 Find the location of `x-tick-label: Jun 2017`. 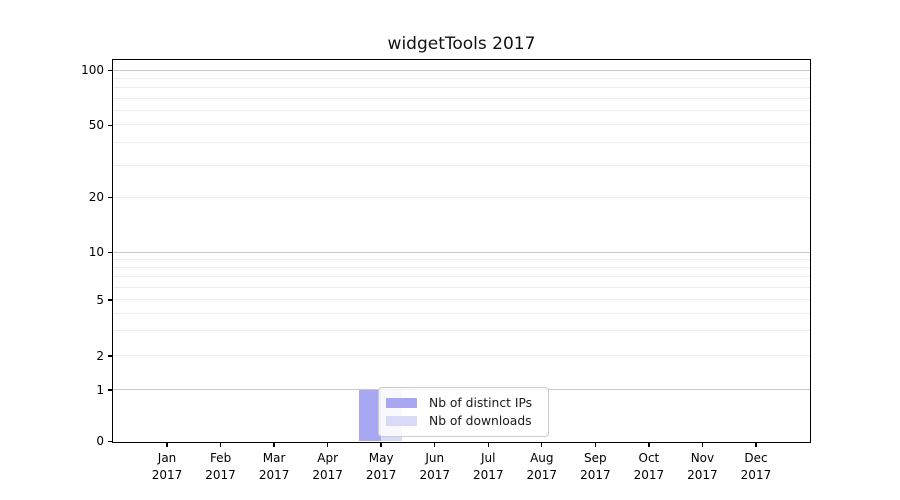

x-tick-label: Jun 2017 is located at coordinates (434, 466).